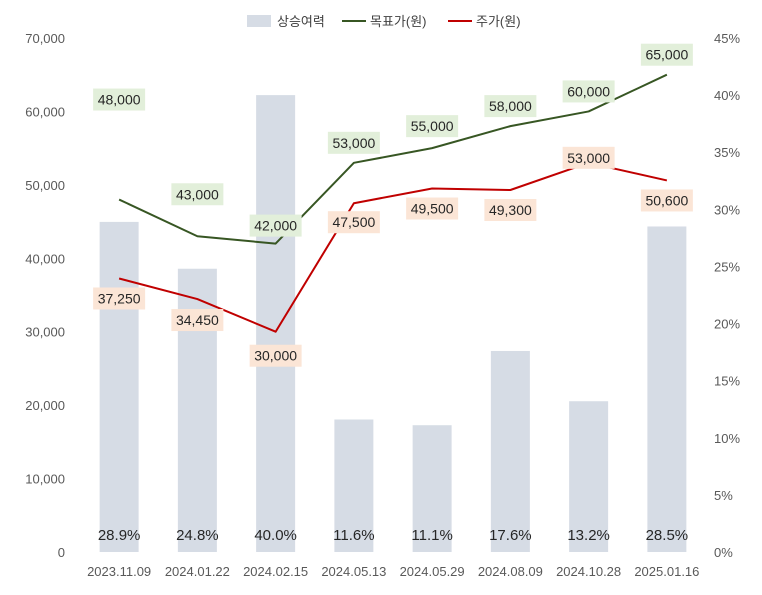 This screenshot has width=762, height=595. Describe the element at coordinates (45, 111) in the screenshot. I see `y-left-tick-label: 60,000` at that location.